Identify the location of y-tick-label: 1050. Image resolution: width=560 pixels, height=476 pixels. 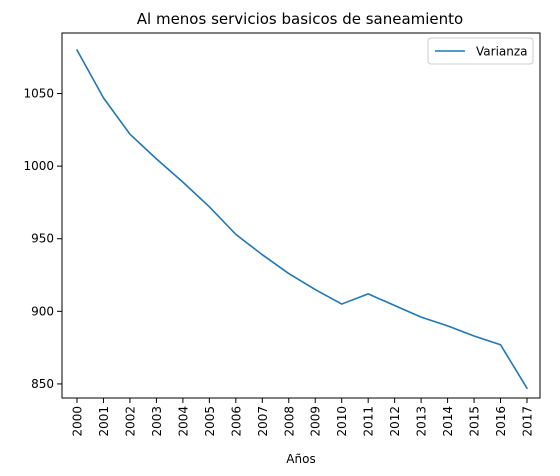
(38, 94).